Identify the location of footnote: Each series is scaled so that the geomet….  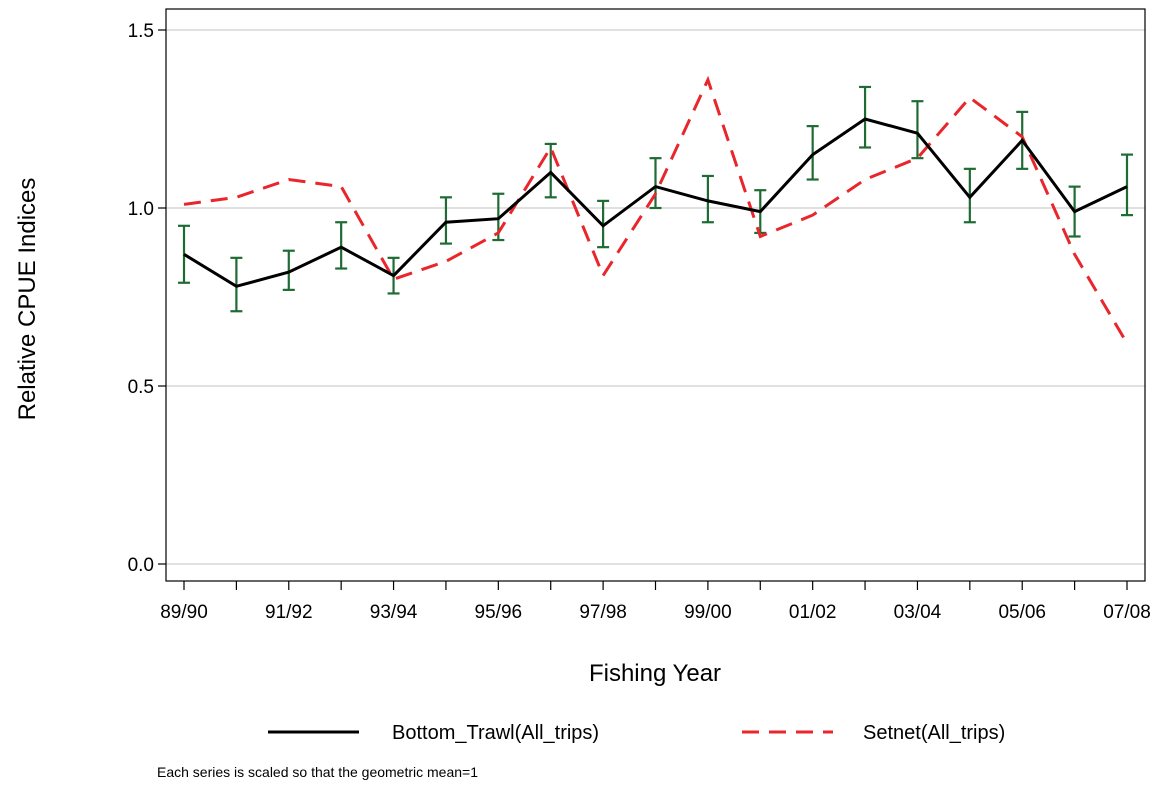
(317, 772).